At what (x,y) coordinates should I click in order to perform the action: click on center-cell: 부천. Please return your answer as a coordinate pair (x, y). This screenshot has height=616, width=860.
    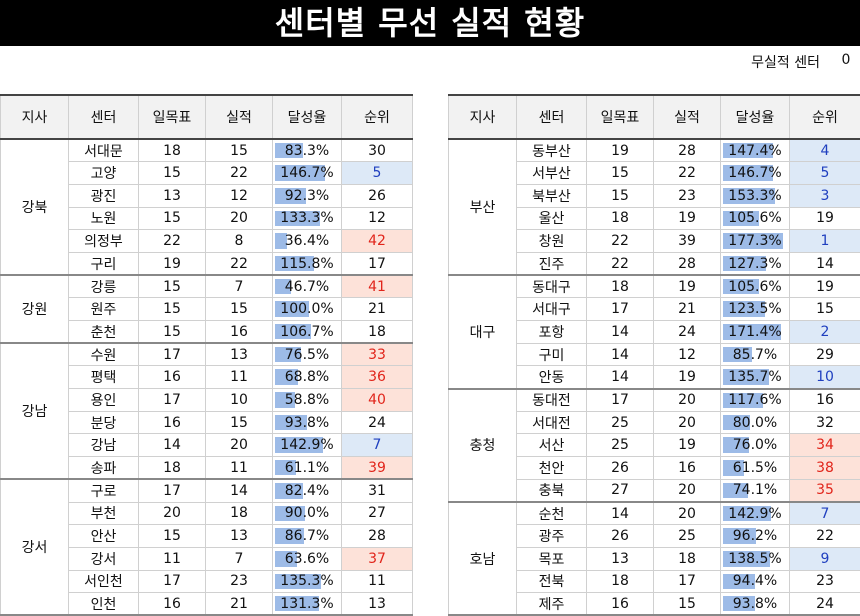
    Looking at the image, I should click on (103, 513).